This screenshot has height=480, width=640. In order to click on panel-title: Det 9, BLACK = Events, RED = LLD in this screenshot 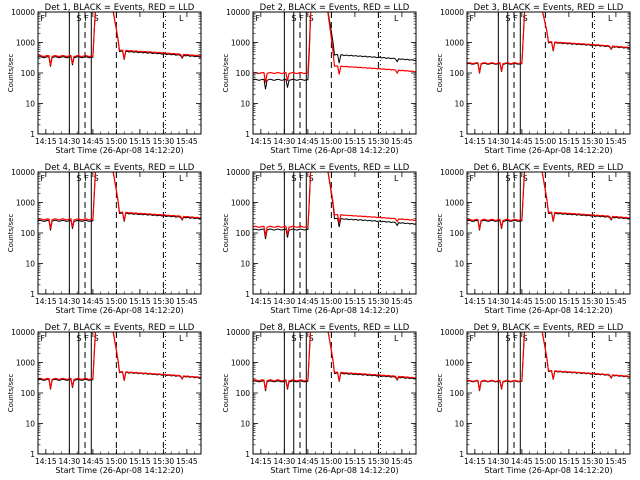, I will do `click(549, 328)`.